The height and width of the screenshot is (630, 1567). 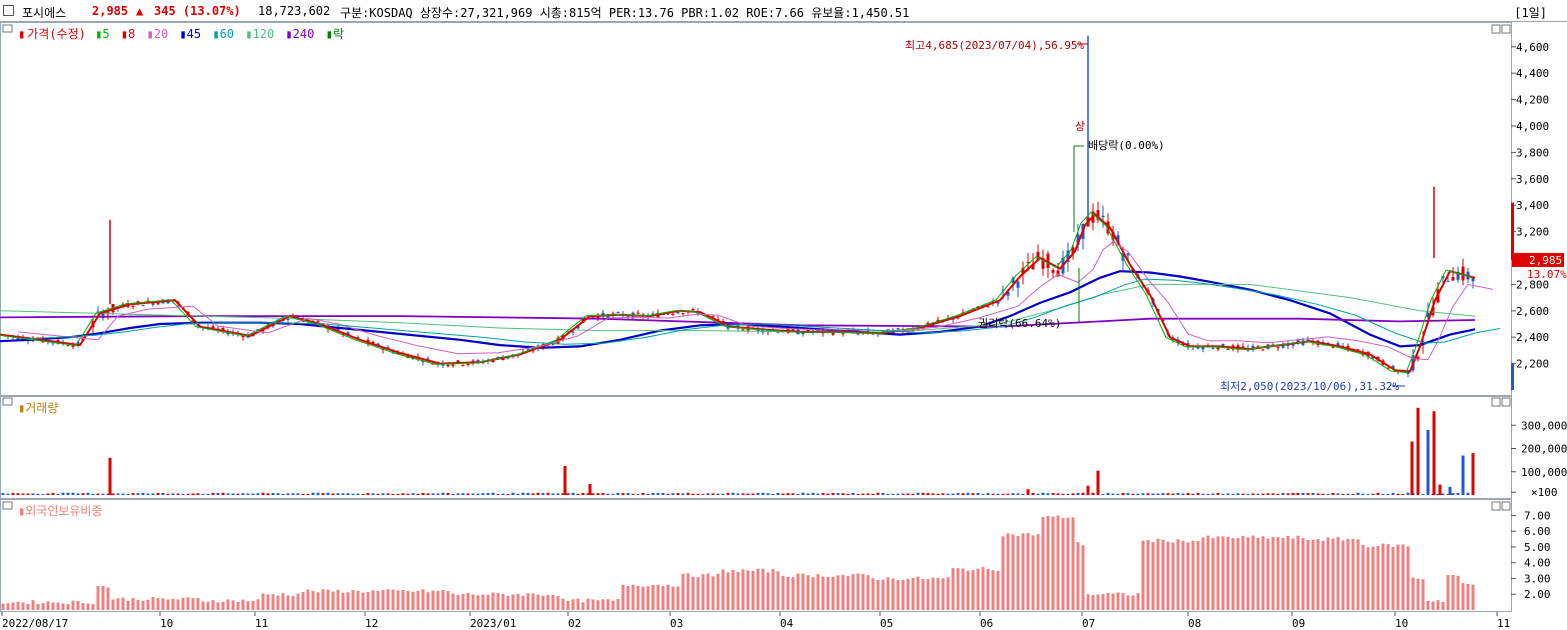 What do you see at coordinates (44, 13) in the screenshot?
I see `stock-name: 포시에스` at bounding box center [44, 13].